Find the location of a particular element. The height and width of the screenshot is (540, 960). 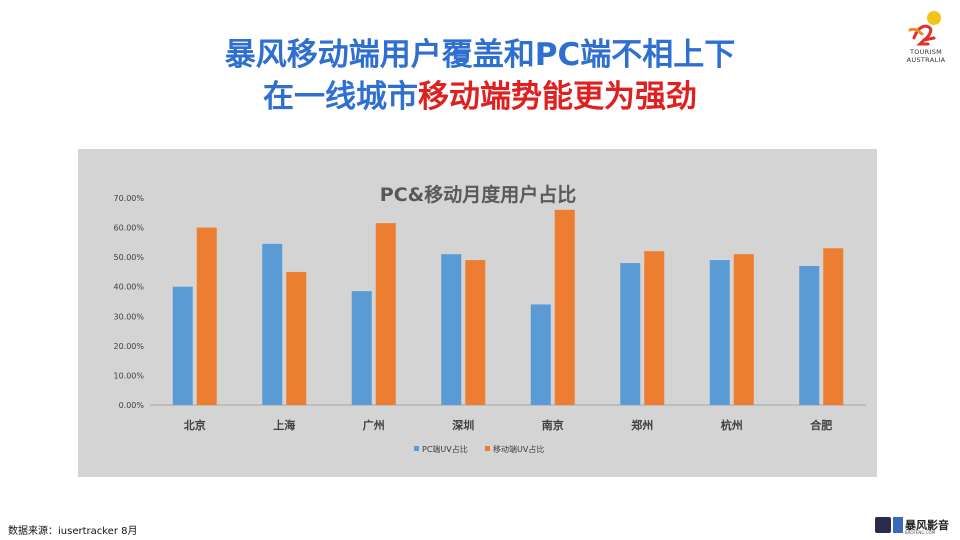

baofeng-brand-logo: 暴风影音 BAOFENG.COM is located at coordinates (916, 525).